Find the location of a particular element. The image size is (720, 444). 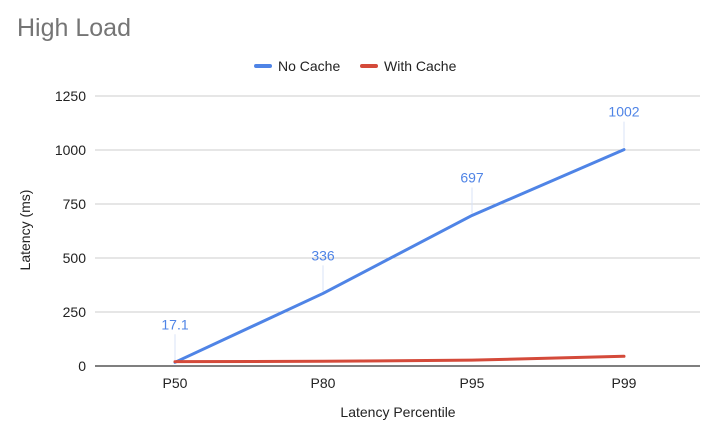

data-label: 17.1 is located at coordinates (174, 324).